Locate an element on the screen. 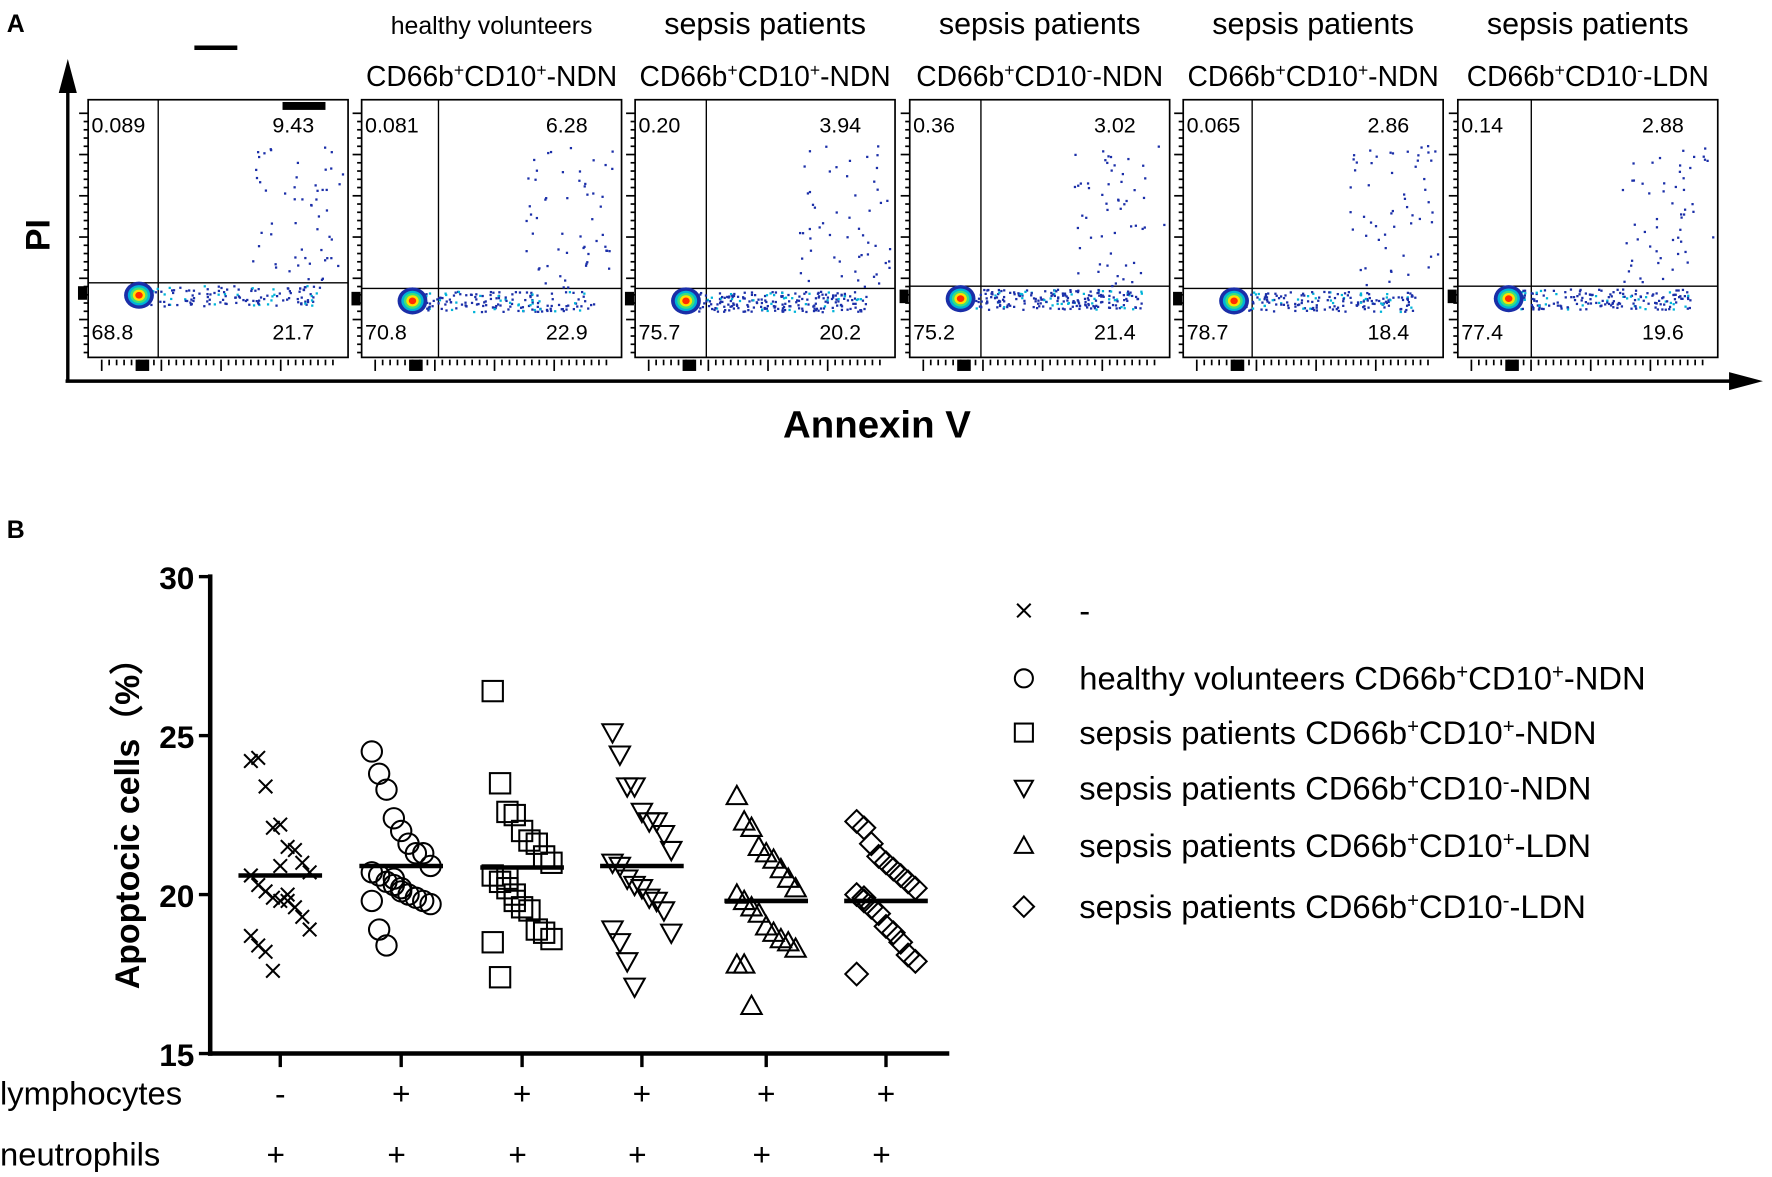  panel-frame is located at coordinates (218, 228).